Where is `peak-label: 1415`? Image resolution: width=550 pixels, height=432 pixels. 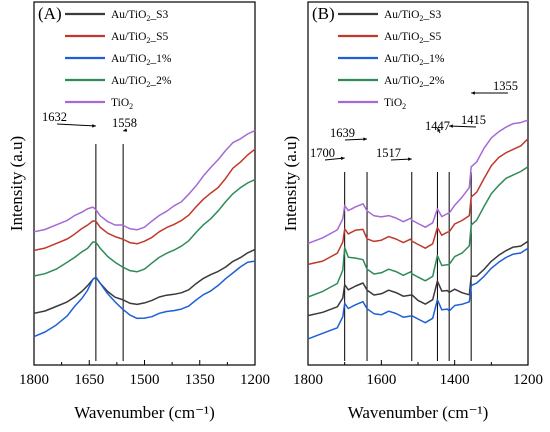
peak-label: 1415 is located at coordinates (473, 120).